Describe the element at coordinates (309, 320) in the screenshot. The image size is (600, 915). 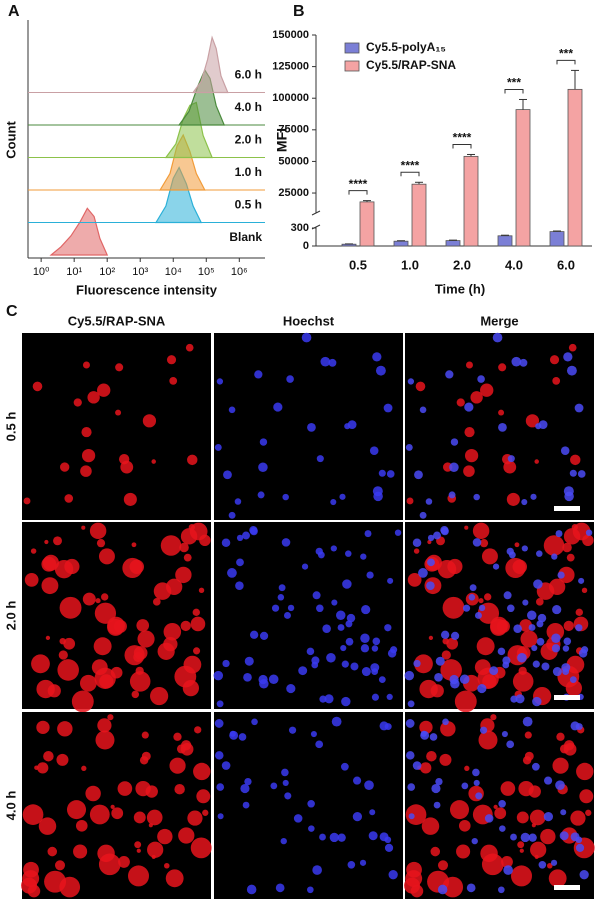
I see `column-header: Hoechst` at that location.